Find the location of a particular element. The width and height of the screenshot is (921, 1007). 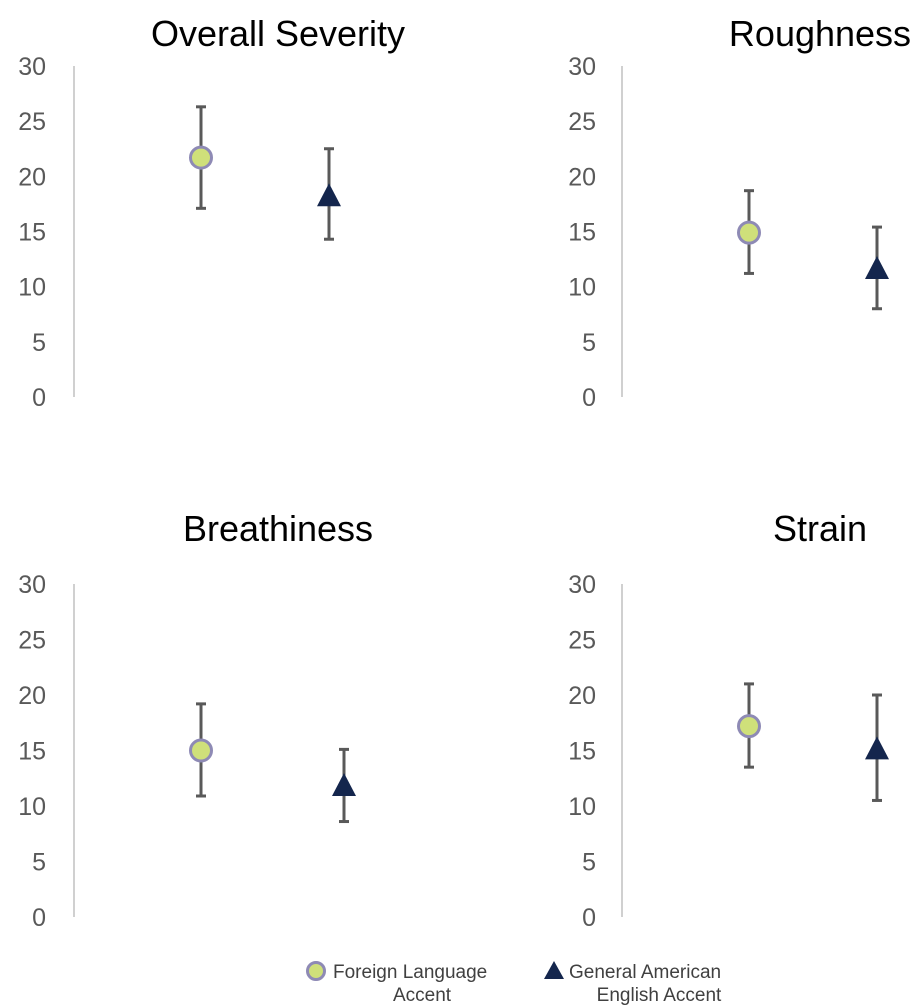

legend-foreign-marker is located at coordinates (316, 971).